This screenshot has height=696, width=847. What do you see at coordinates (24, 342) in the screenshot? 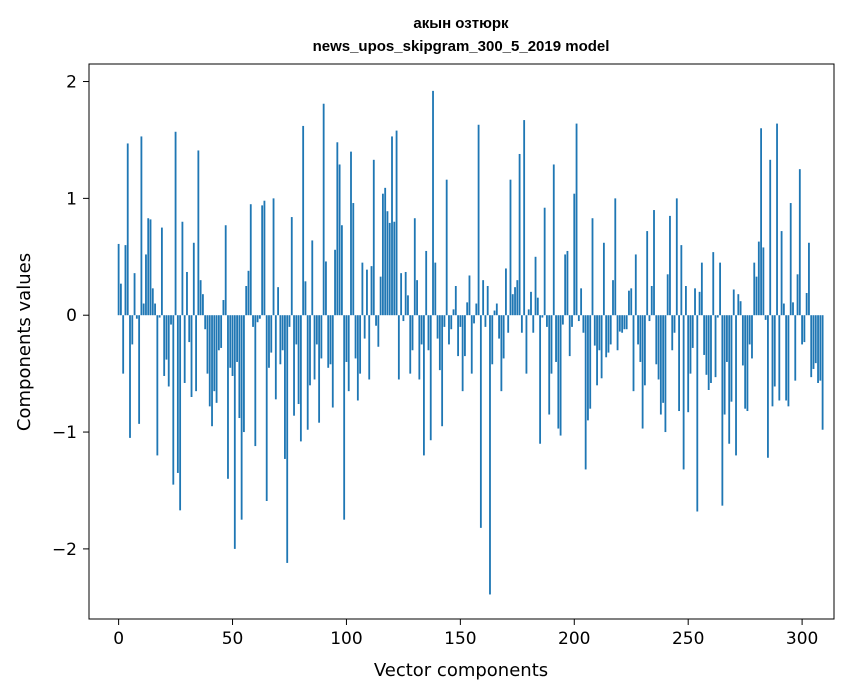
I see `y-axis-label: Components values` at bounding box center [24, 342].